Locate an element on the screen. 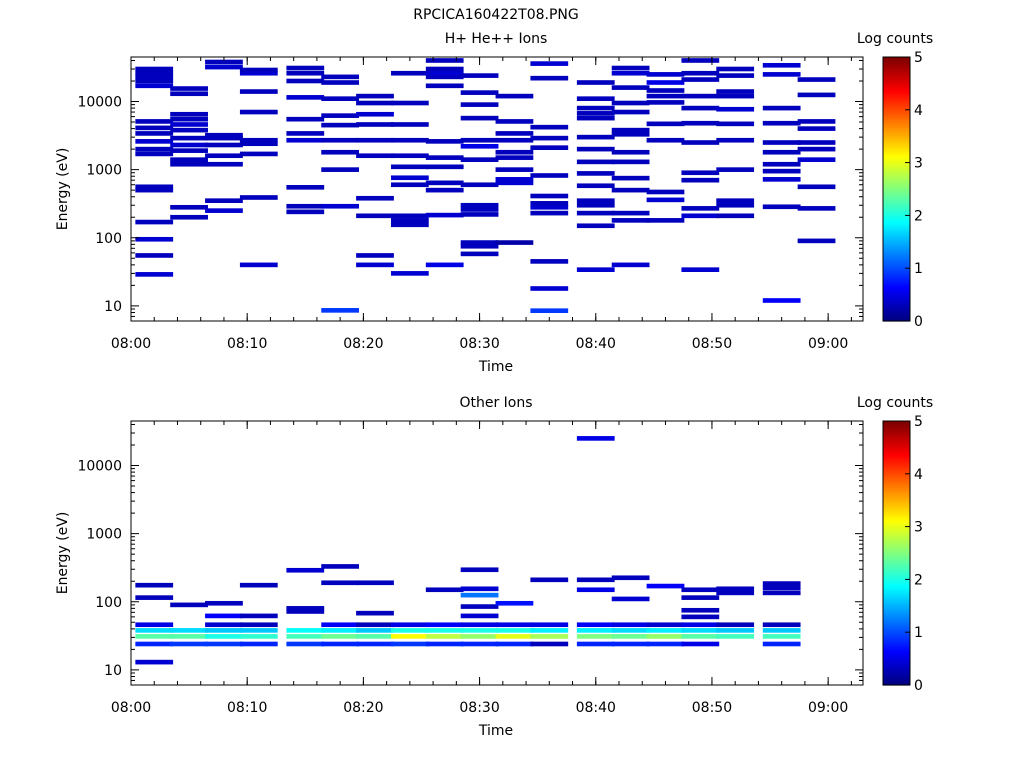 This screenshot has height=768, width=1024. colorbar-tick-label: 0 is located at coordinates (918, 322).